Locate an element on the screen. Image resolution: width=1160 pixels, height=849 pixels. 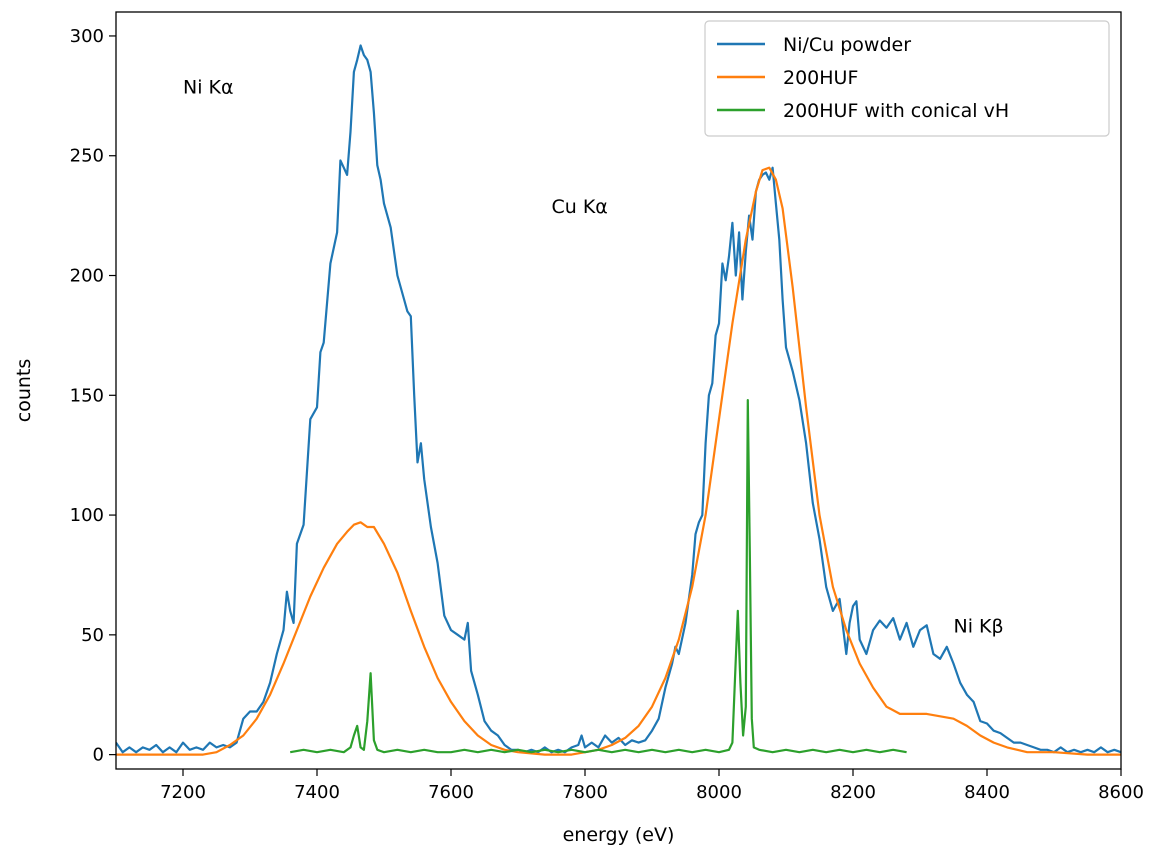
y-tick-label: 0 is located at coordinates (98, 755).